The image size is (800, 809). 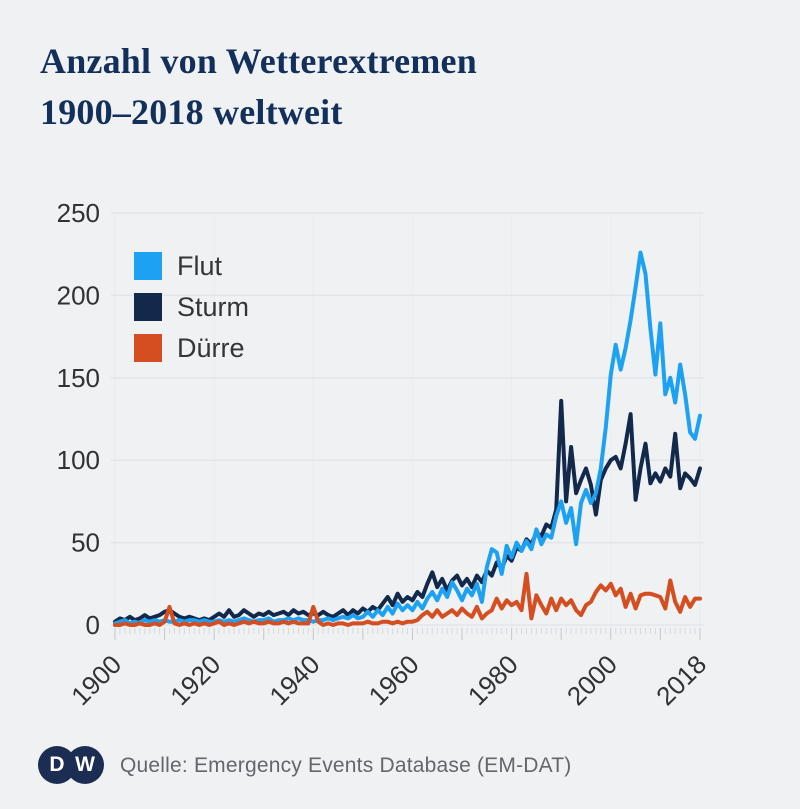 I want to click on legend-label-sturm: Sturm, so click(x=213, y=306).